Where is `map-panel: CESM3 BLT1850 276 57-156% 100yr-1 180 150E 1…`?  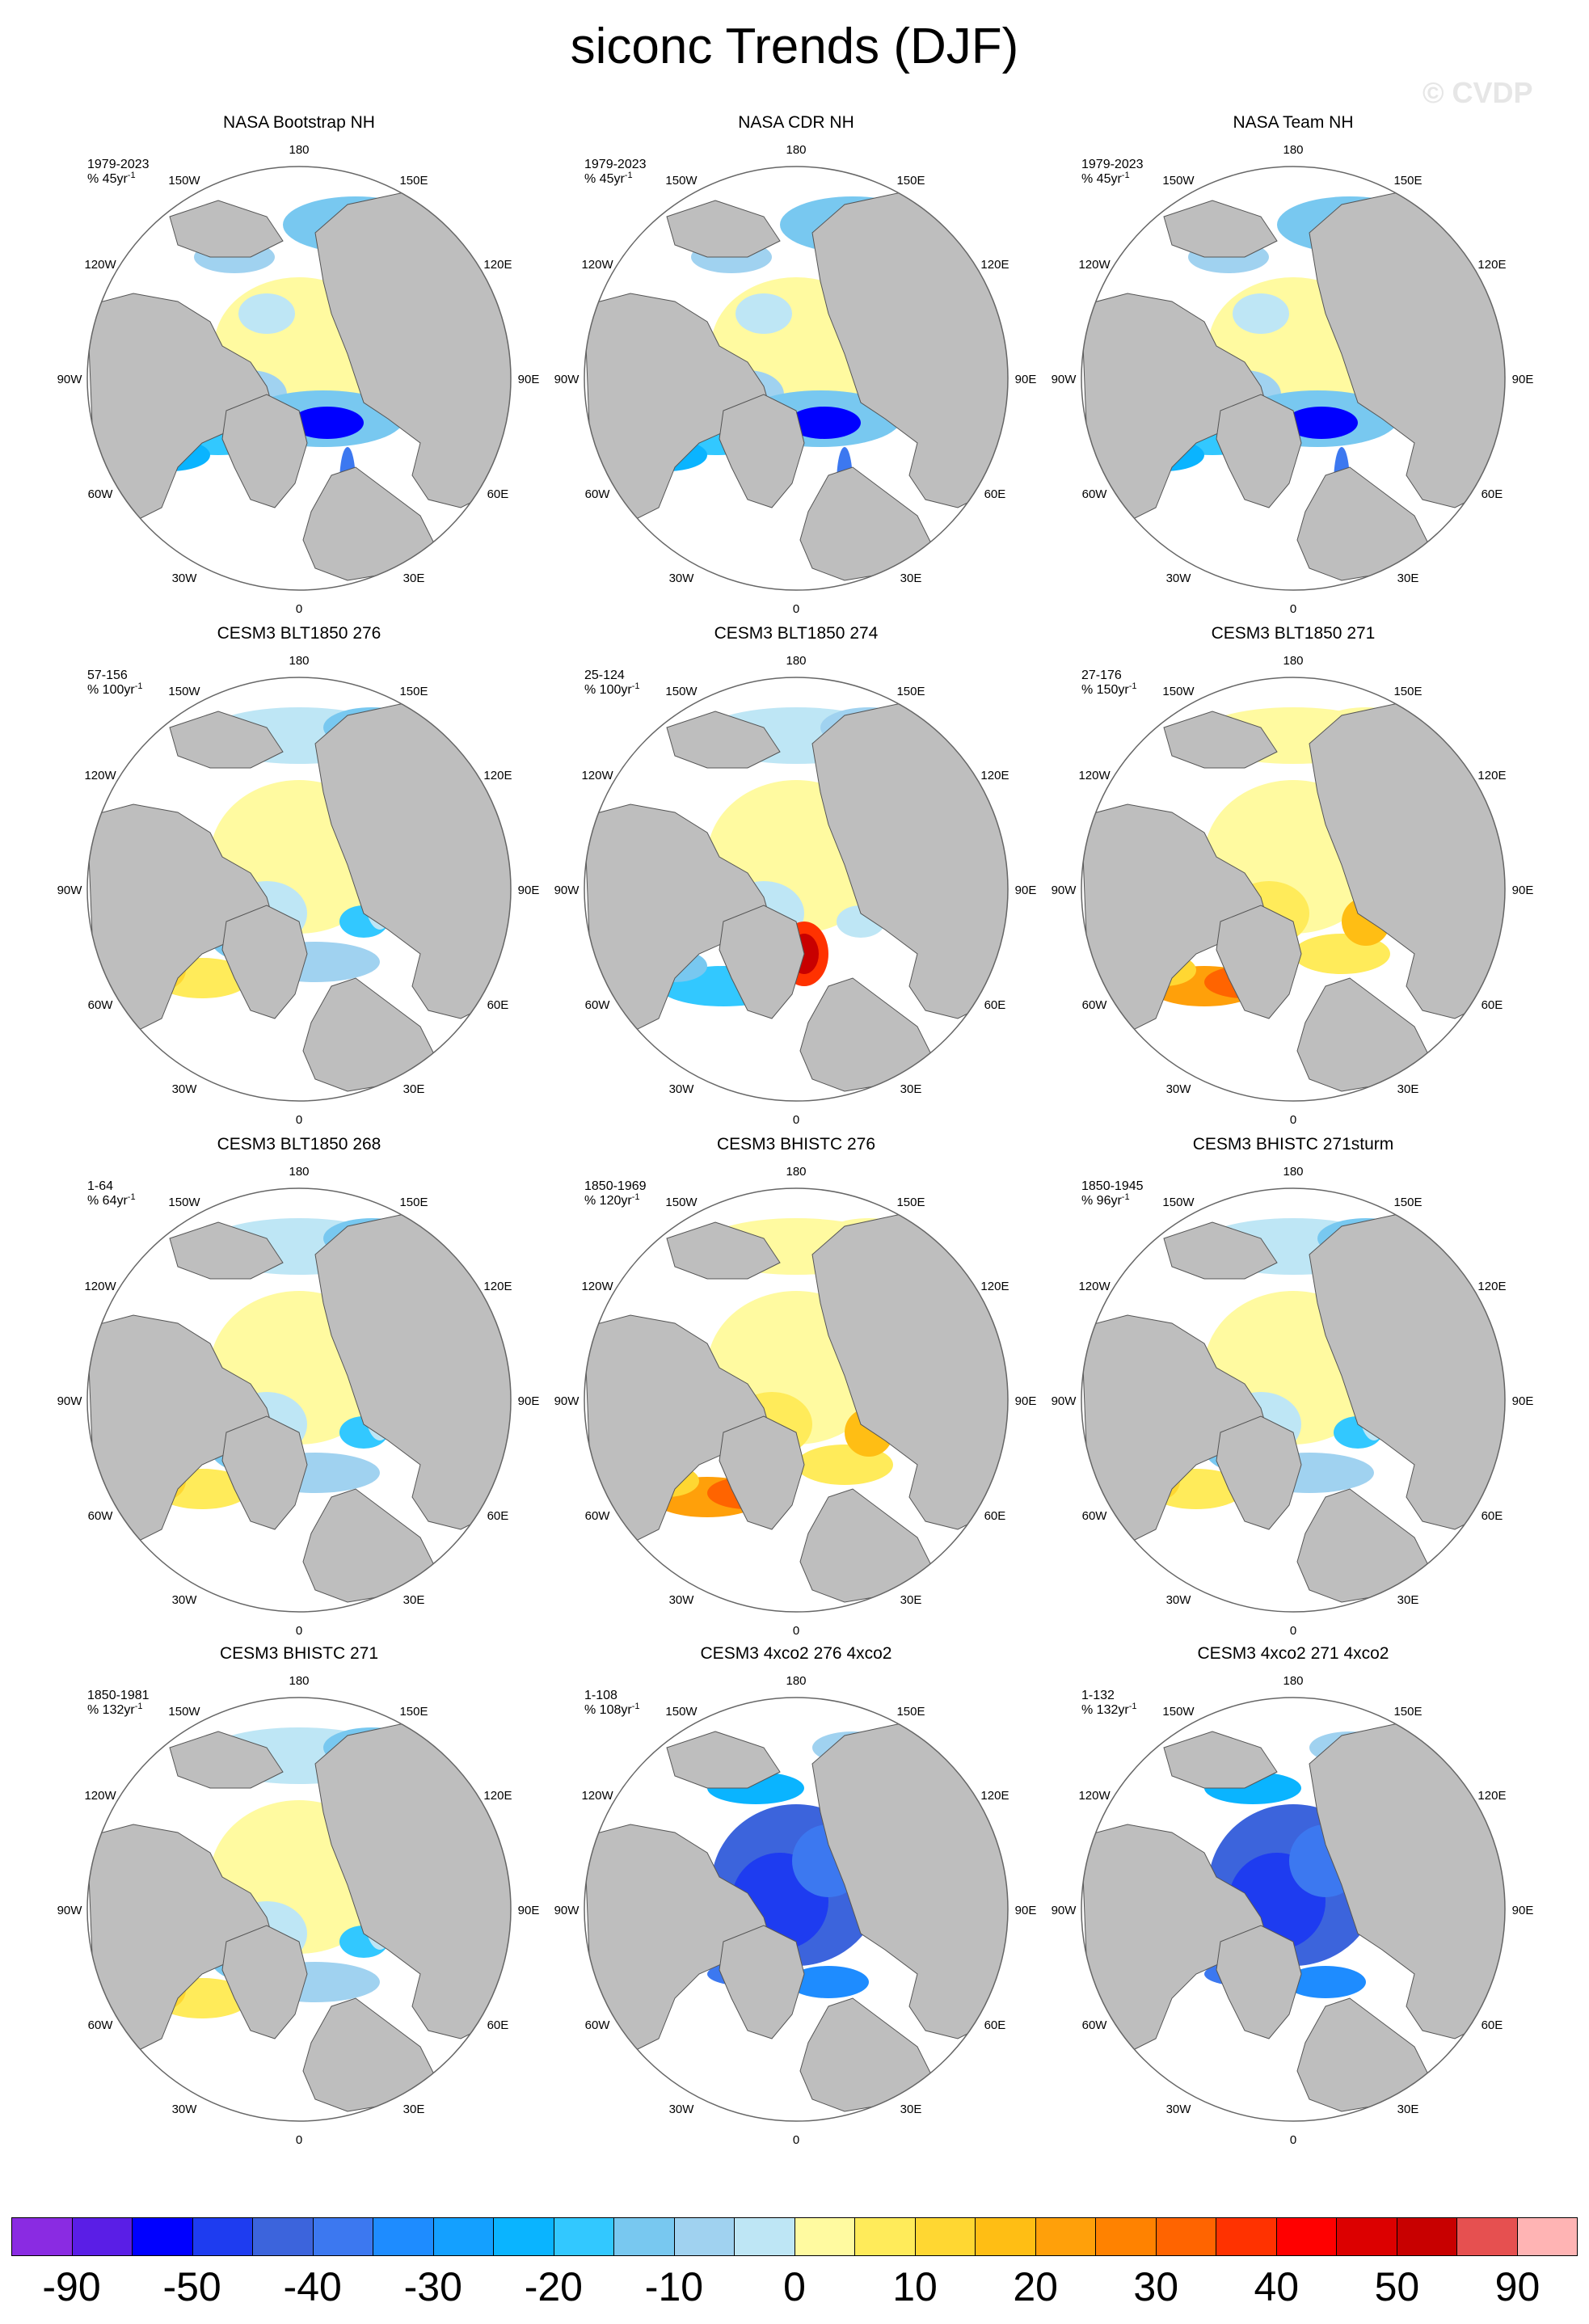
map-panel: CESM3 BLT1850 276 57-156% 100yr-1 180 150E 1… is located at coordinates (298, 875).